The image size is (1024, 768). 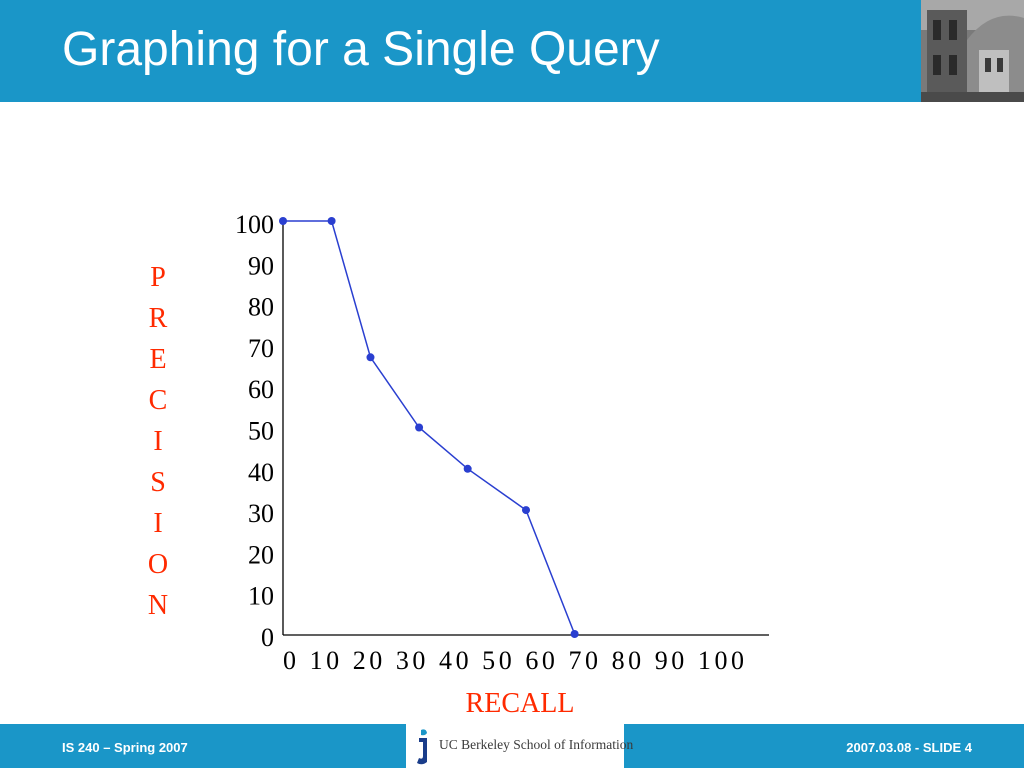 I want to click on y-tick-label: 0, so click(x=267, y=637).